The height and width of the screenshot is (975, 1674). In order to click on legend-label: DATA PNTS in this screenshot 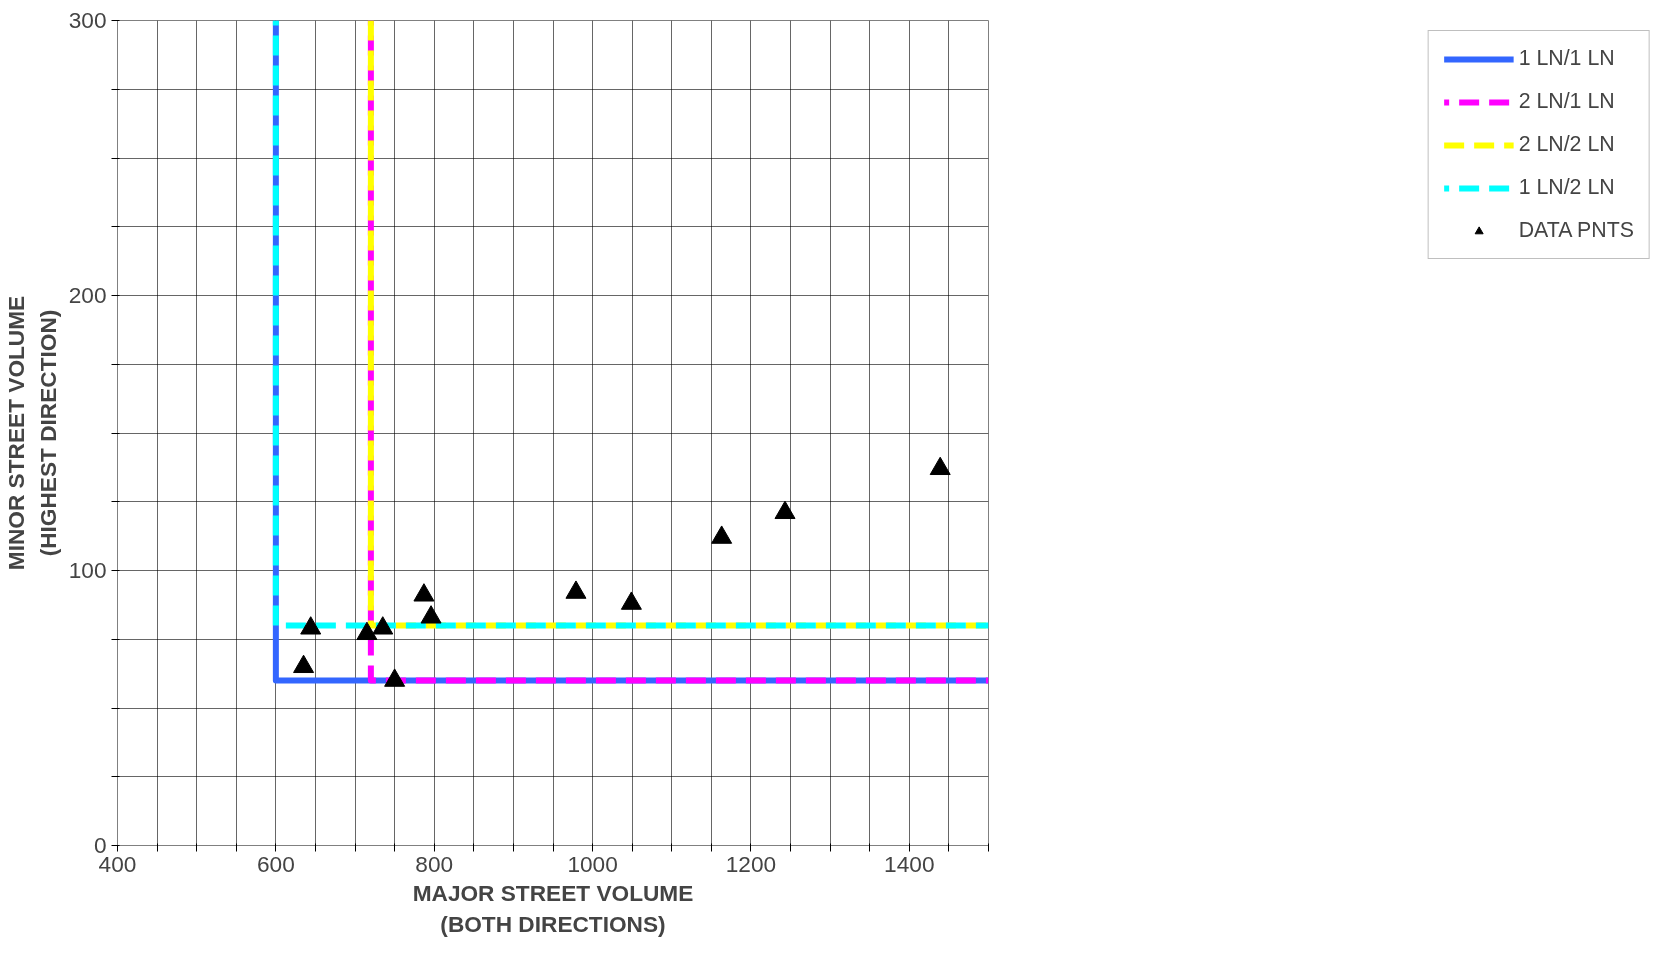, I will do `click(1576, 230)`.